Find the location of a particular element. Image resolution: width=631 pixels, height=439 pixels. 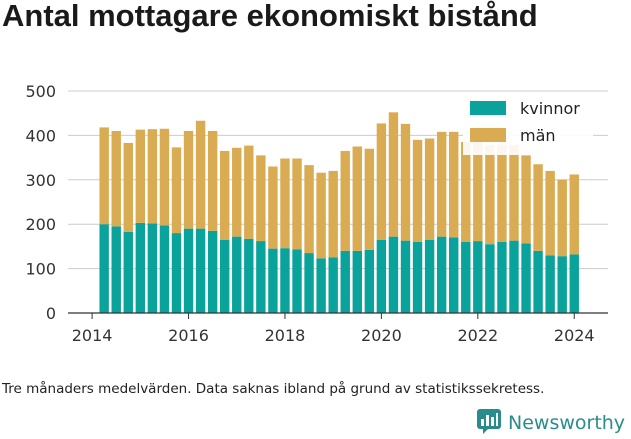

x-tick-label: 2016 is located at coordinates (188, 335).